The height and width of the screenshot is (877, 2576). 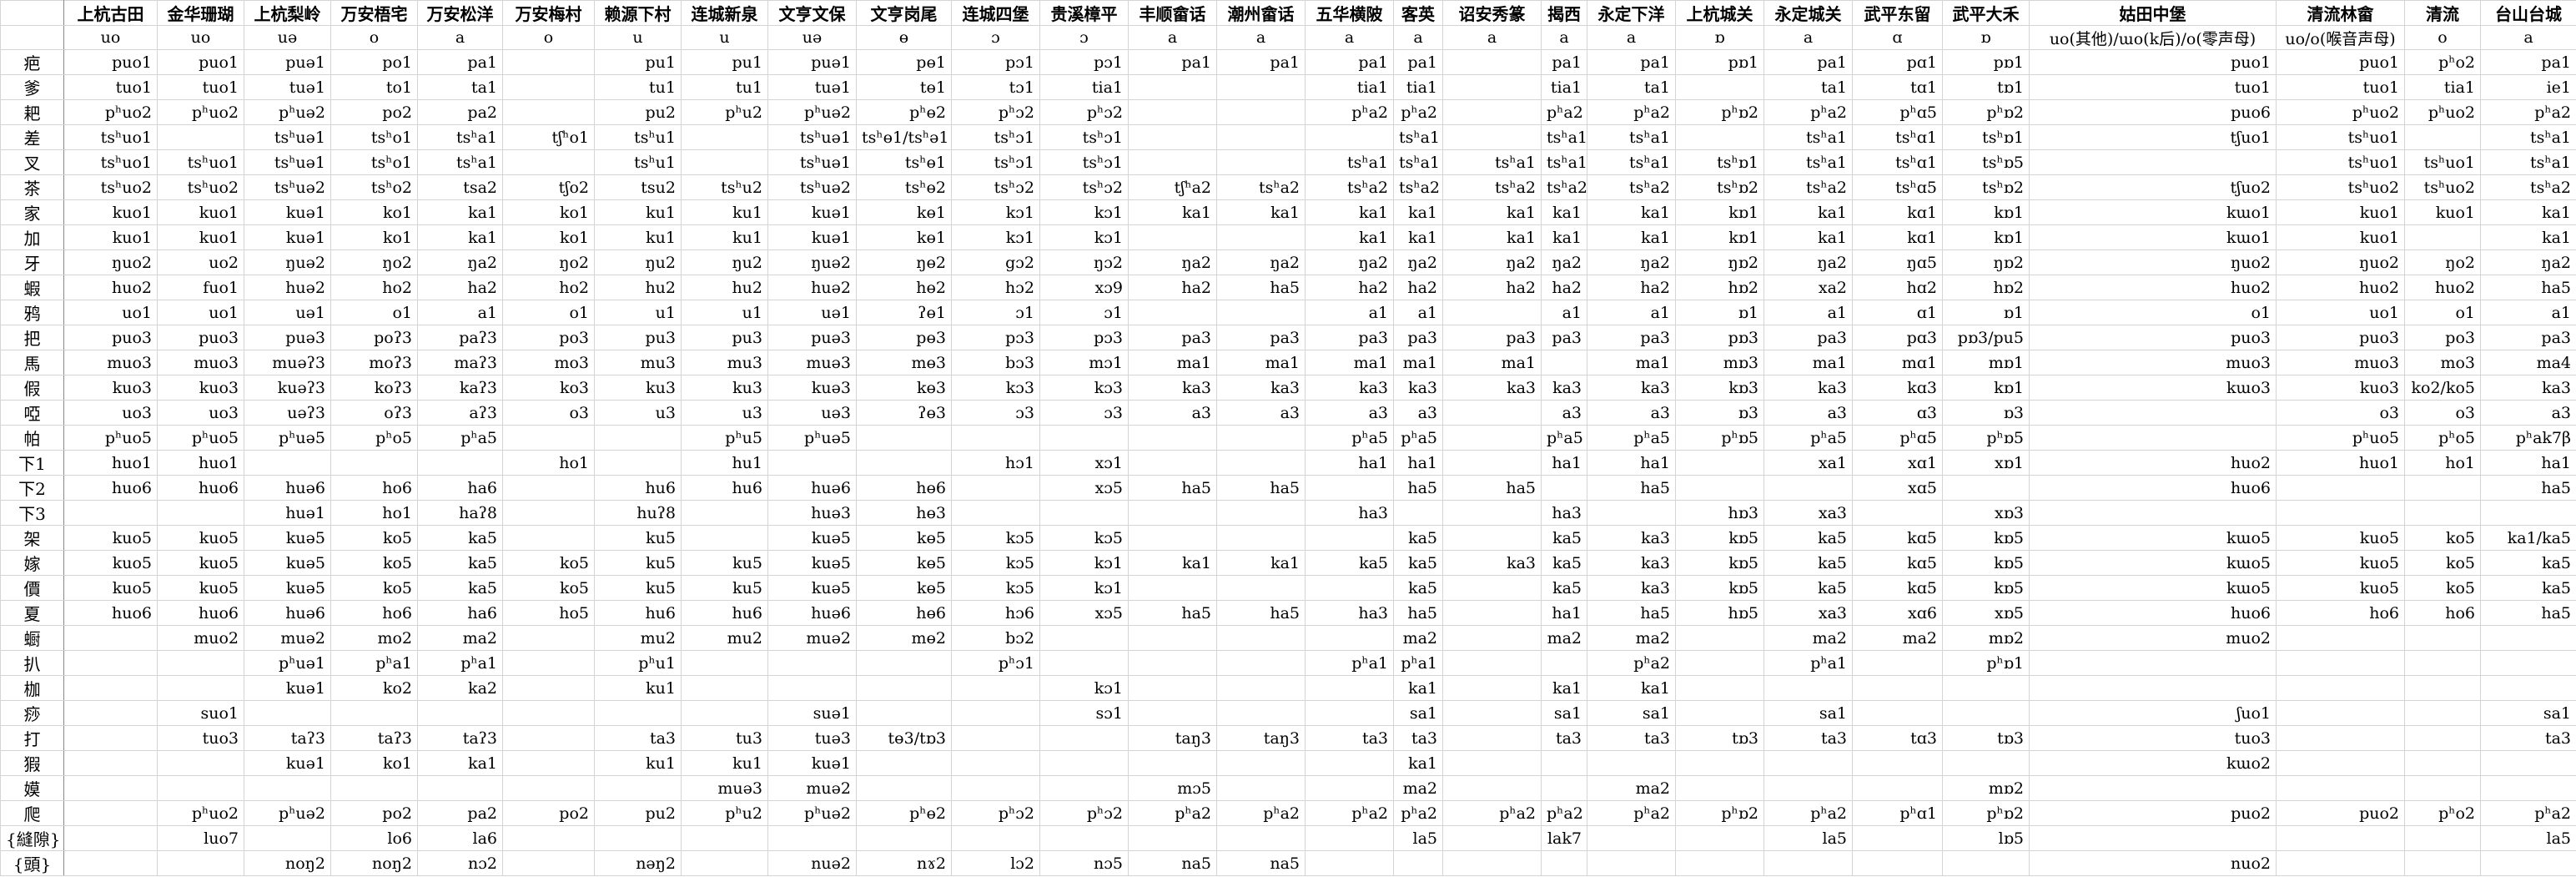 What do you see at coordinates (460, 738) in the screenshot?
I see `cell: taʔ3` at bounding box center [460, 738].